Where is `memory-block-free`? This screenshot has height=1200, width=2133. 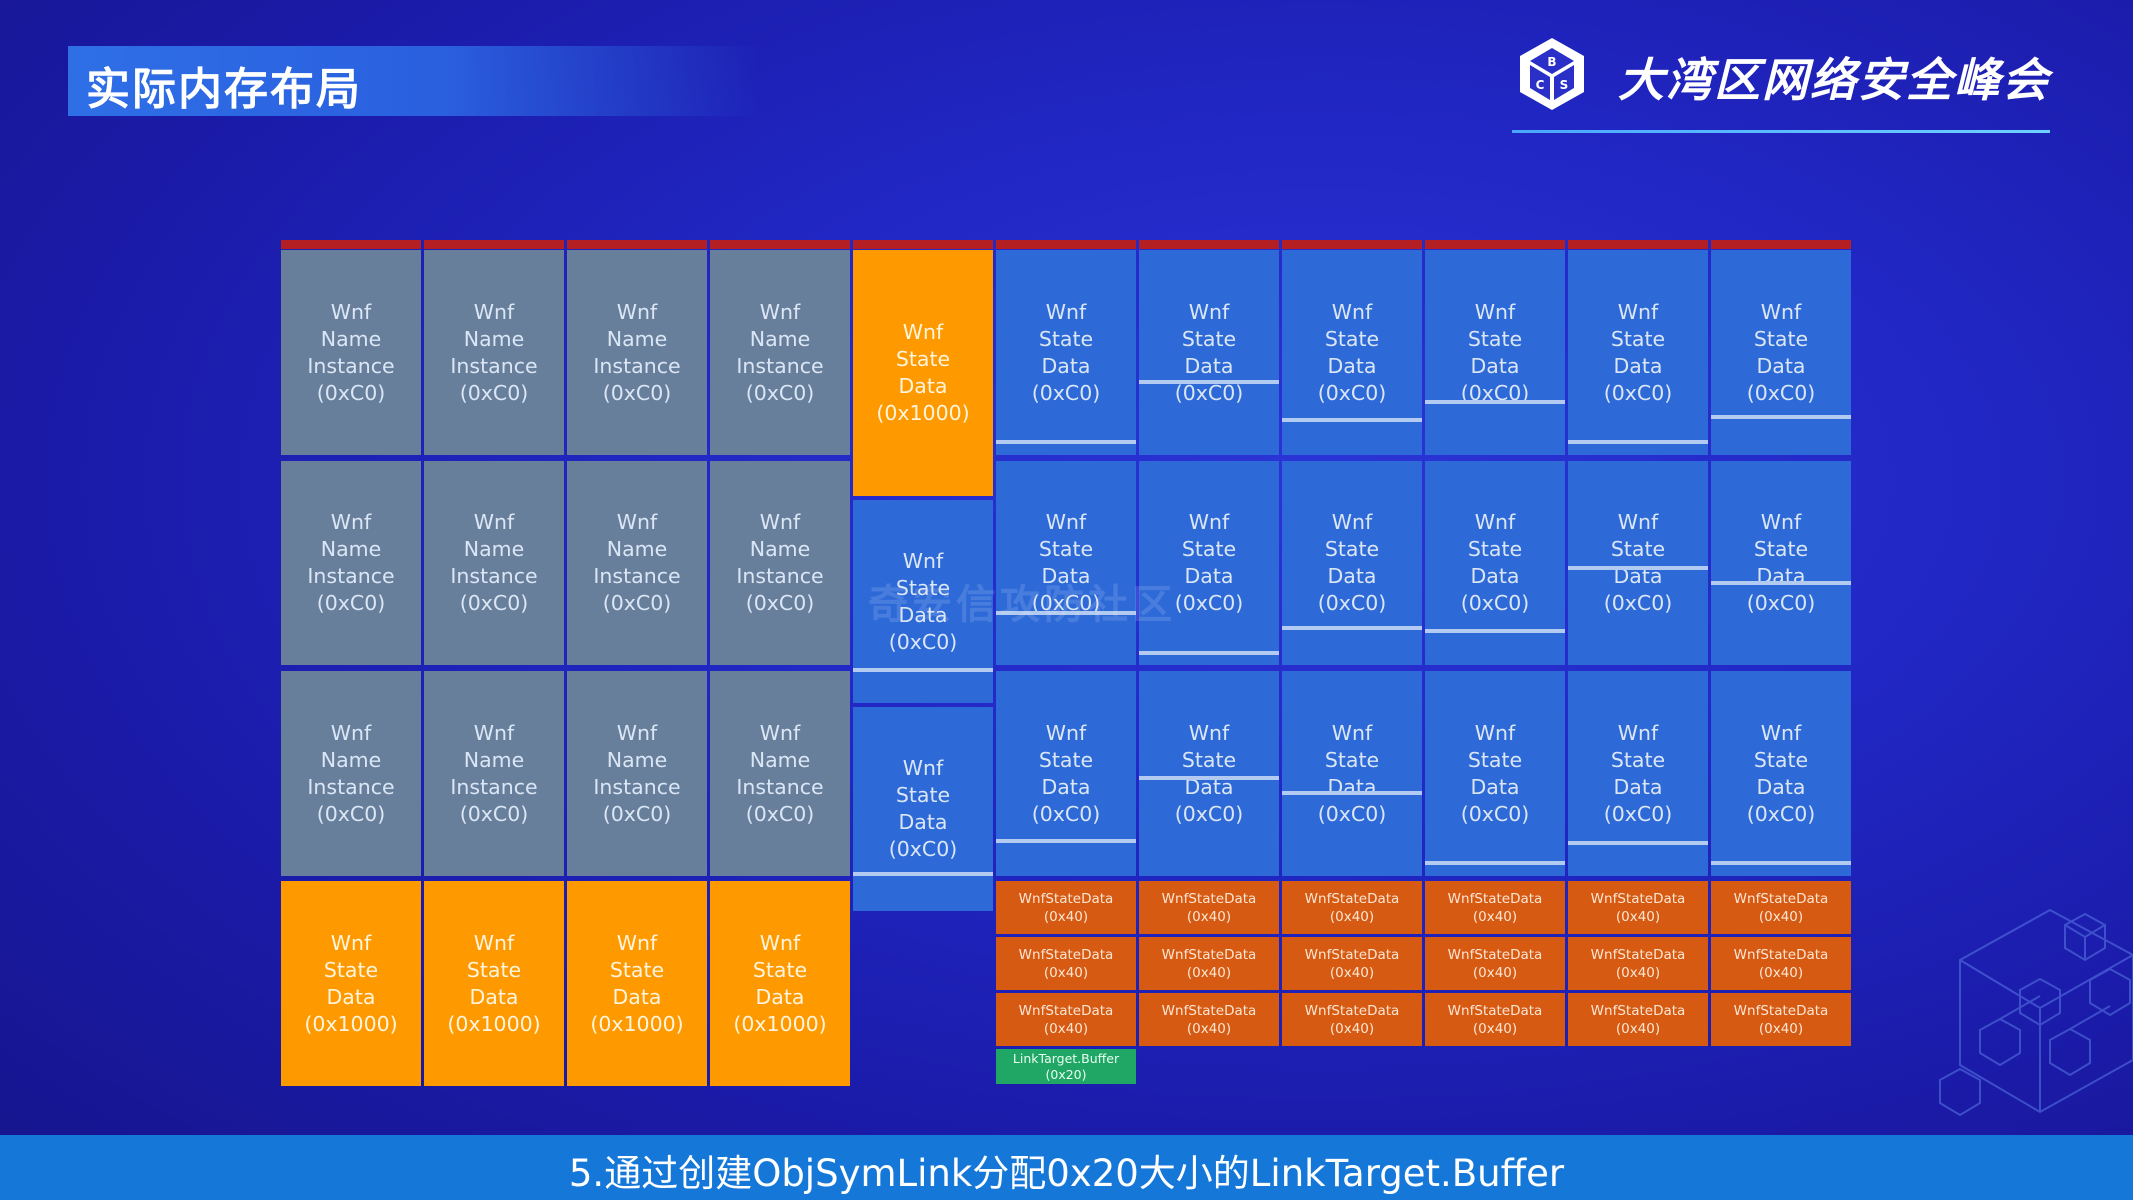
memory-block-free is located at coordinates (923, 1000).